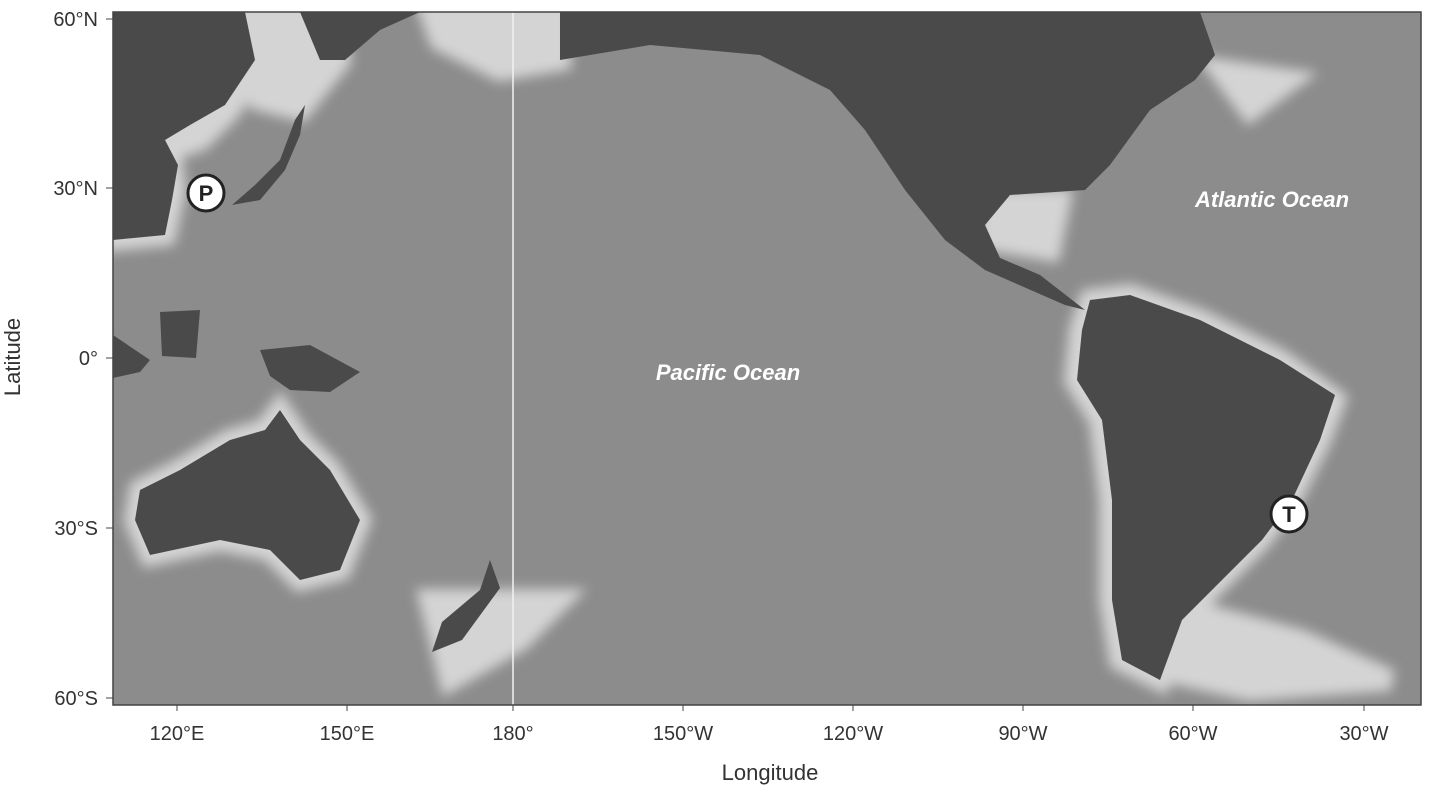 This screenshot has height=793, width=1440. I want to click on marker-p-letter: P, so click(206, 193).